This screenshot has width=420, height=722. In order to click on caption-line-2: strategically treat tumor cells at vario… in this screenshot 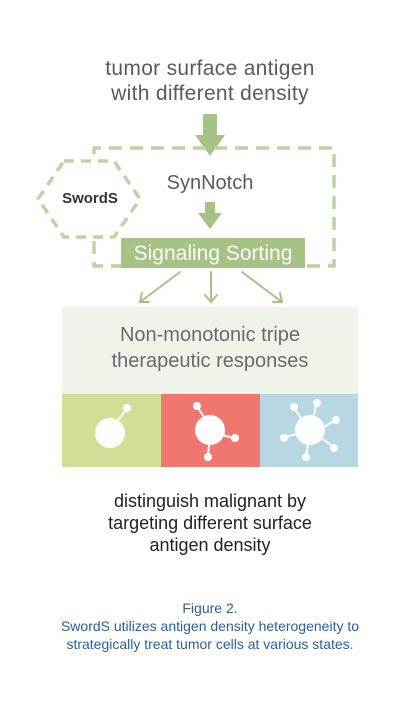, I will do `click(210, 644)`.